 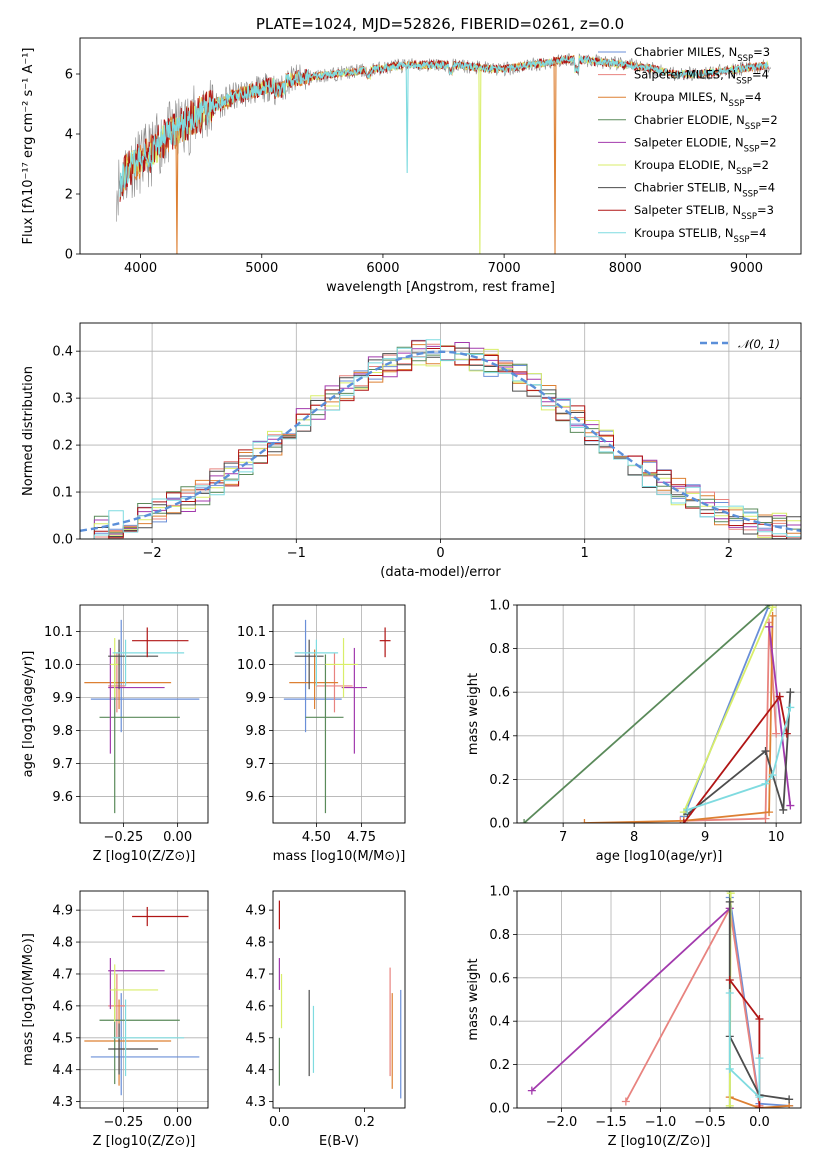 What do you see at coordinates (729, 553) in the screenshot?
I see `x-tick-label: 2` at bounding box center [729, 553].